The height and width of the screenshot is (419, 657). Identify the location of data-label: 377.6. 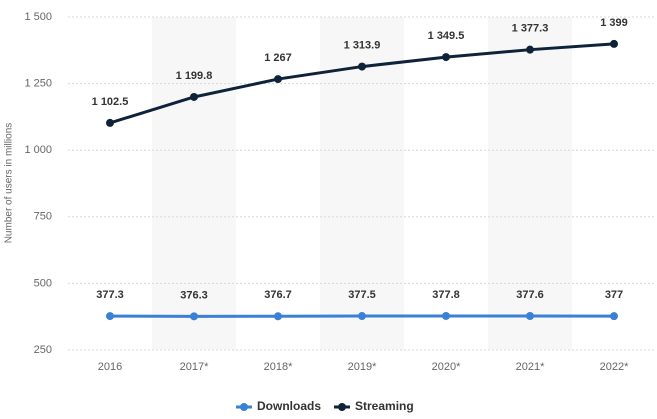
(530, 295).